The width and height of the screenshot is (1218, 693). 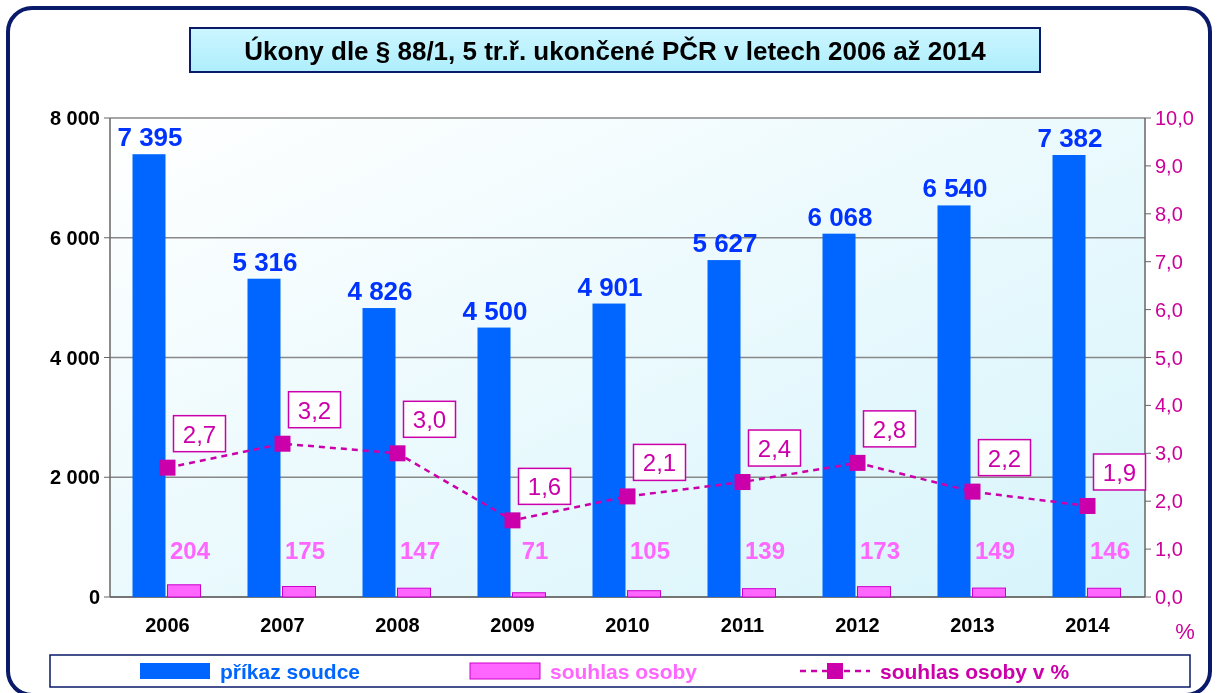 What do you see at coordinates (1169, 213) in the screenshot?
I see `y2-tick-label: 8,0` at bounding box center [1169, 213].